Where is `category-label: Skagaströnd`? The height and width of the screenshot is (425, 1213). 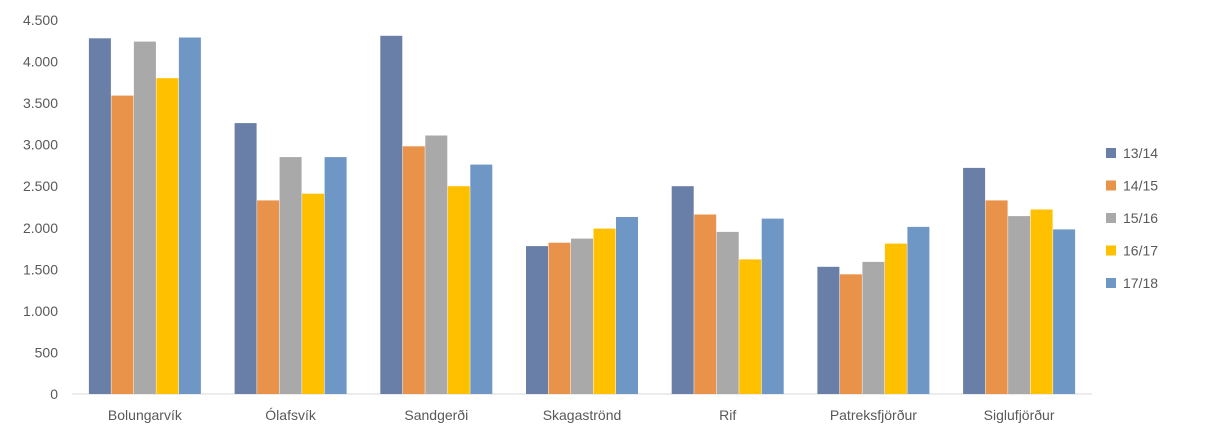
category-label: Skagaströnd is located at coordinates (582, 415).